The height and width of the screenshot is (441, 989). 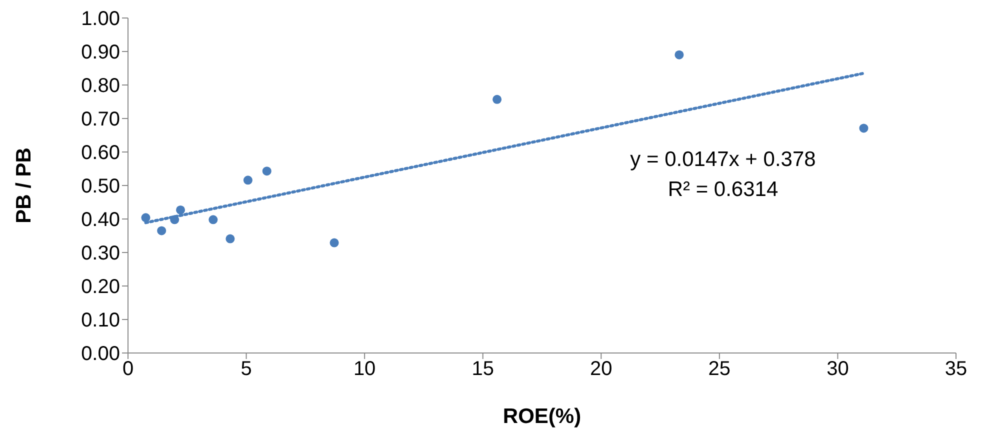 What do you see at coordinates (956, 369) in the screenshot?
I see `x-tick-label: 35` at bounding box center [956, 369].